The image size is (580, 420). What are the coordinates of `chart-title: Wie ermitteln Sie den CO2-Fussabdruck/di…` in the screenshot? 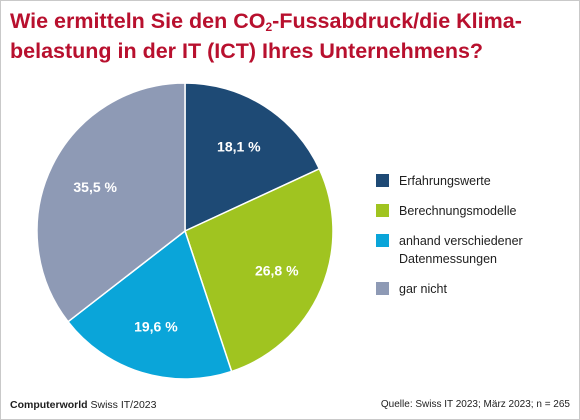 It's located at (290, 36).